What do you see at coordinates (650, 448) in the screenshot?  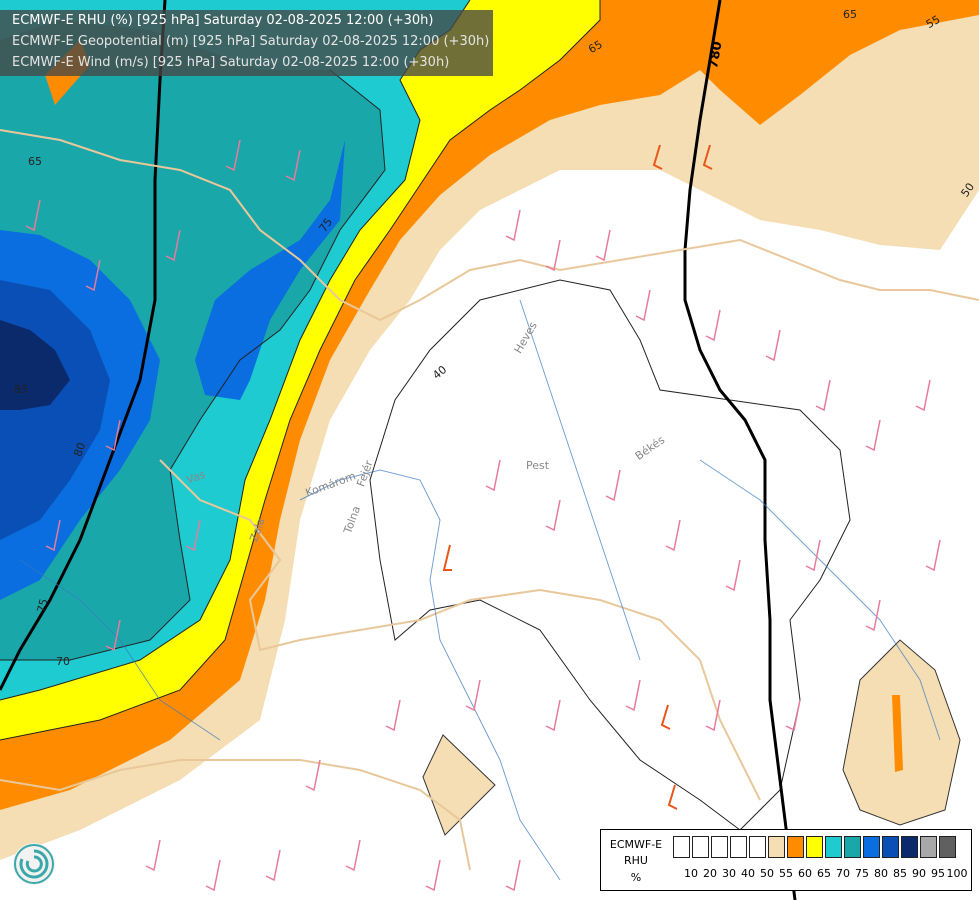 I see `place-label-bekes: Békés` at bounding box center [650, 448].